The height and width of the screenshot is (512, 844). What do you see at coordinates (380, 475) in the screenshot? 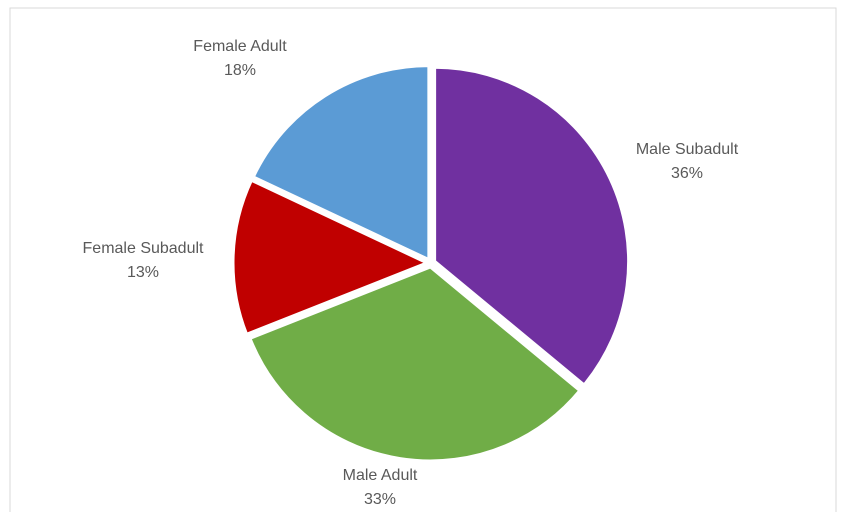
I see `slice-label: Male Adult` at bounding box center [380, 475].